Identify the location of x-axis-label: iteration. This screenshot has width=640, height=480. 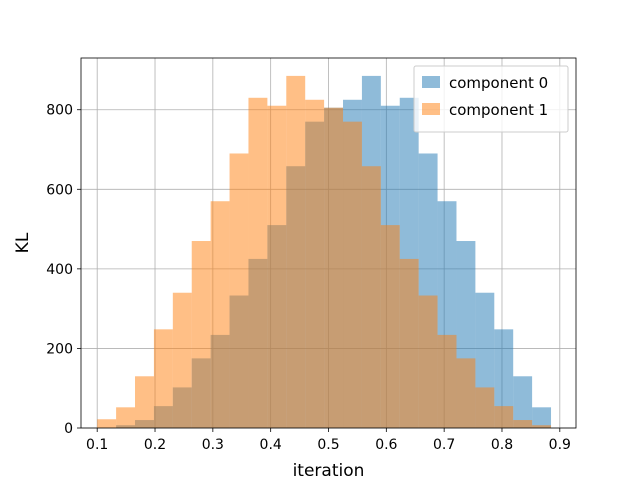
(329, 470).